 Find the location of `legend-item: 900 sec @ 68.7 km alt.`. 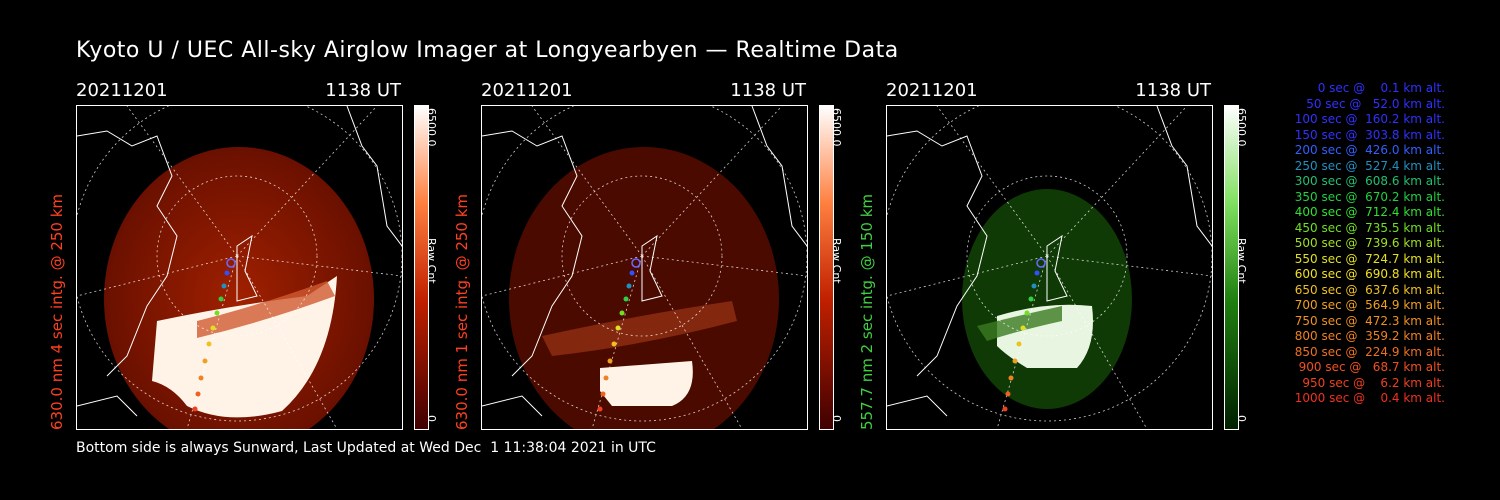

legend-item: 900 sec @ 68.7 km alt. is located at coordinates (1371, 367).